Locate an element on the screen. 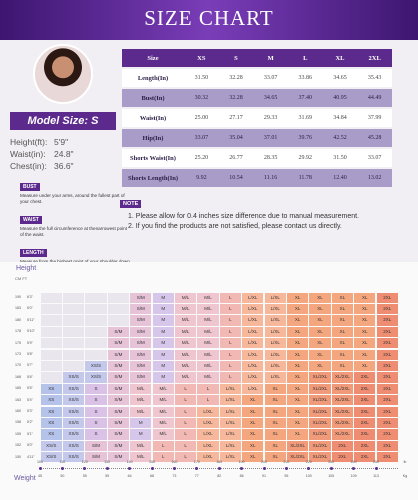 This screenshot has height=500, width=418. page-title: SIZE CHART is located at coordinates (209, 18).